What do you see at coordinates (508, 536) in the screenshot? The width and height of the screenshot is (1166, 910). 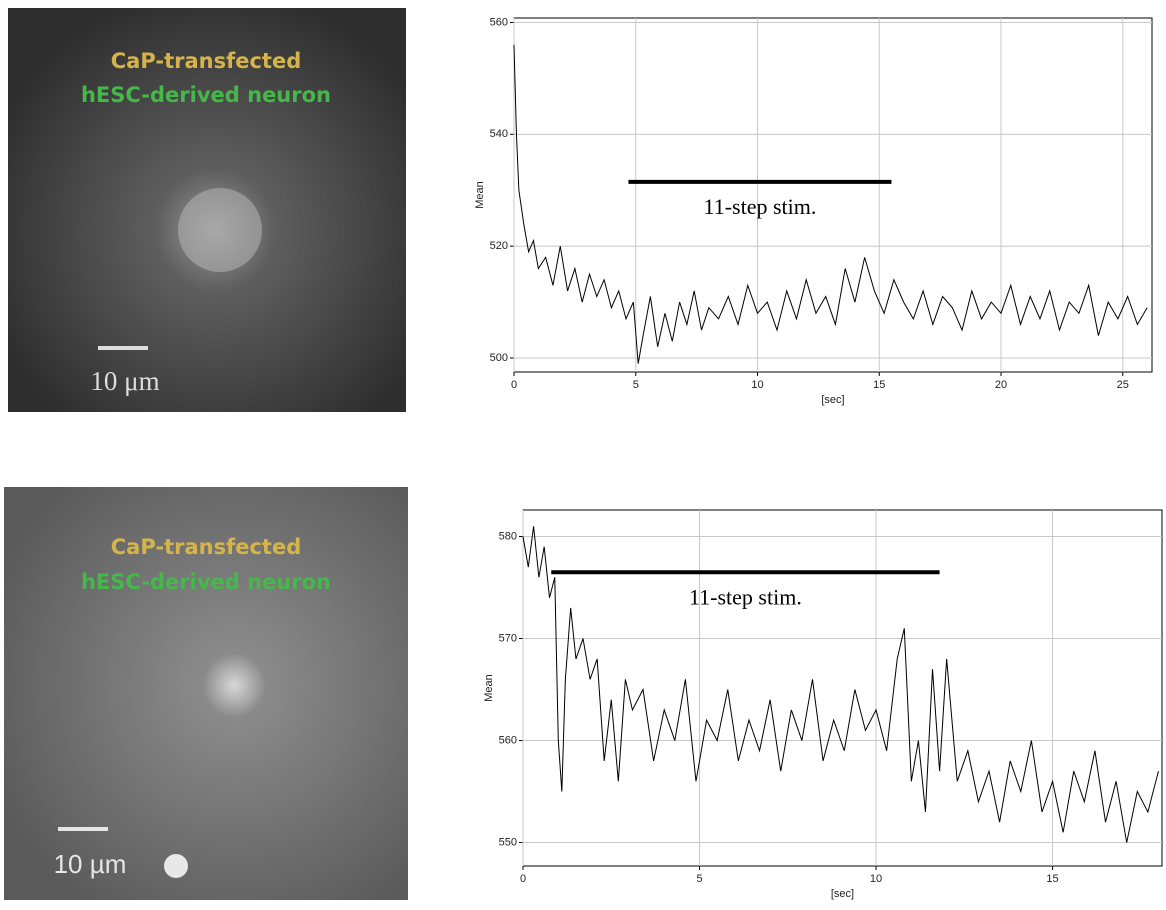 I see `y-tick-label: 580` at bounding box center [508, 536].